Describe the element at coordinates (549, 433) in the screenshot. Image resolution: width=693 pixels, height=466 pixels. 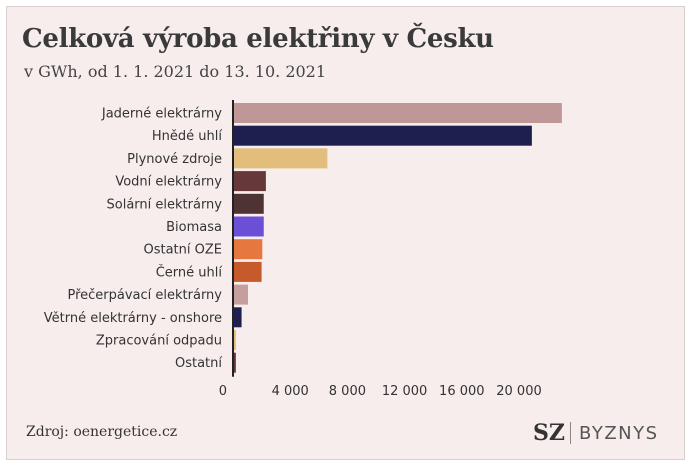
I see `logo-mark: SZ` at that location.